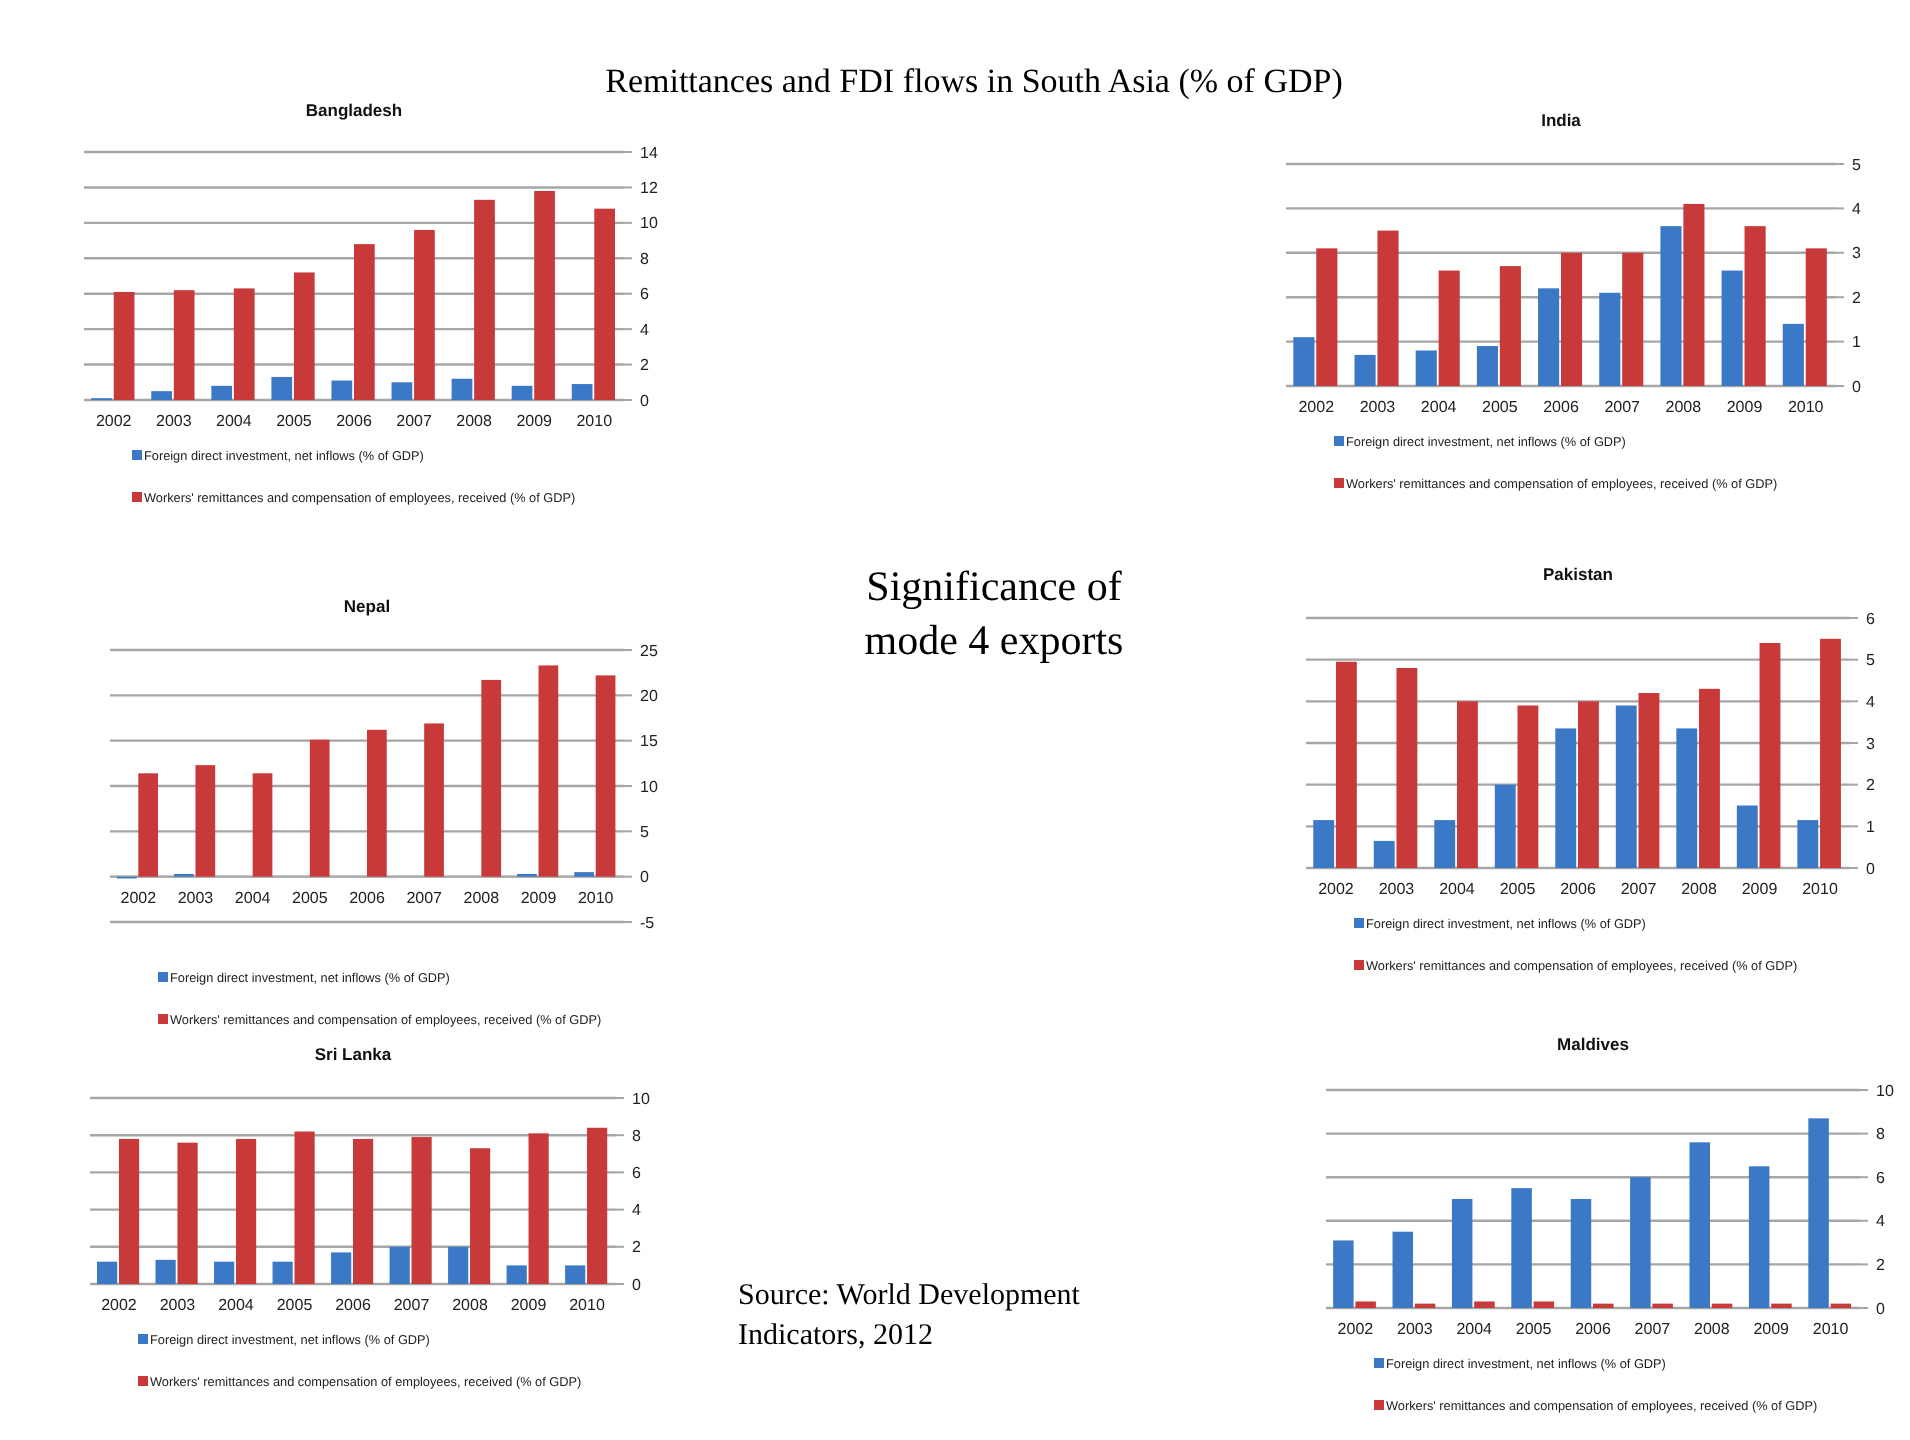  I want to click on x-tick-label: 2004, so click(1439, 407).